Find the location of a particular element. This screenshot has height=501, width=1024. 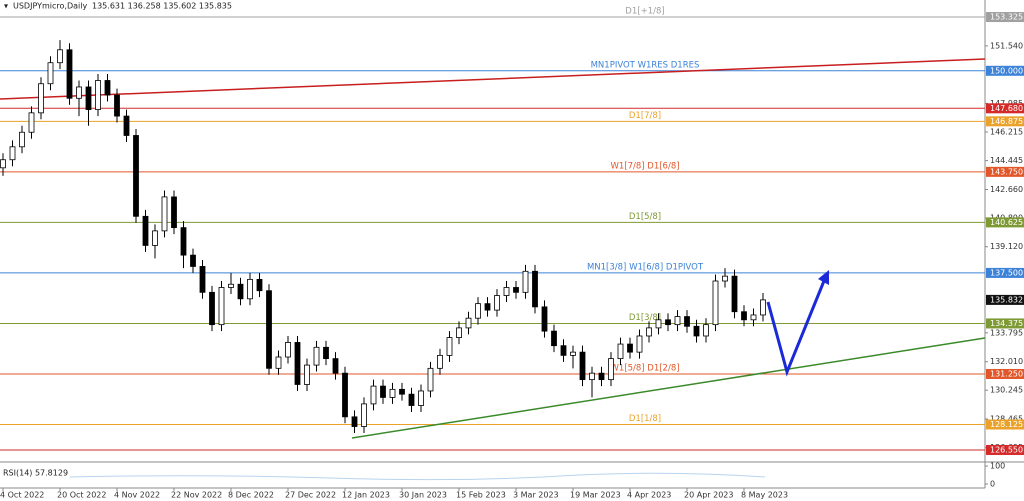

y-tick-label: 139.120 is located at coordinates (1006, 246).